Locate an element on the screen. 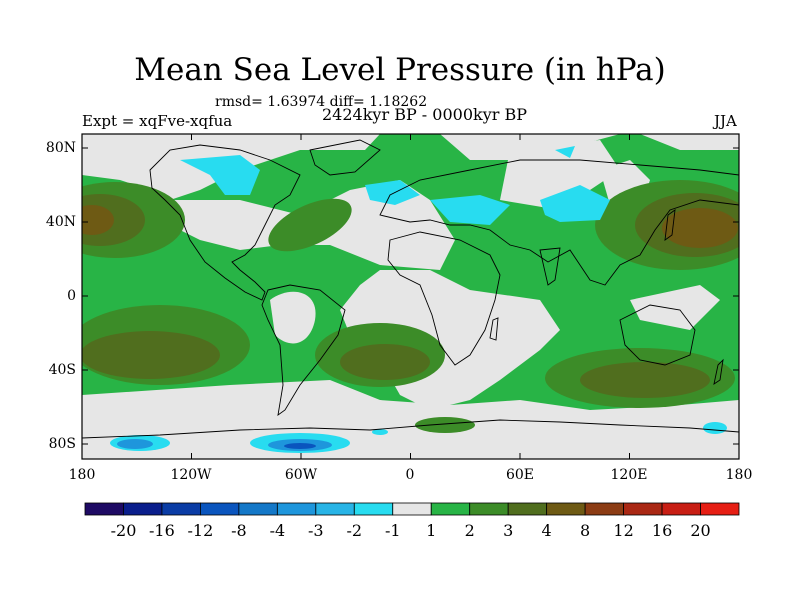 The height and width of the screenshot is (600, 800). eurasia-coast is located at coordinates (559, 222).